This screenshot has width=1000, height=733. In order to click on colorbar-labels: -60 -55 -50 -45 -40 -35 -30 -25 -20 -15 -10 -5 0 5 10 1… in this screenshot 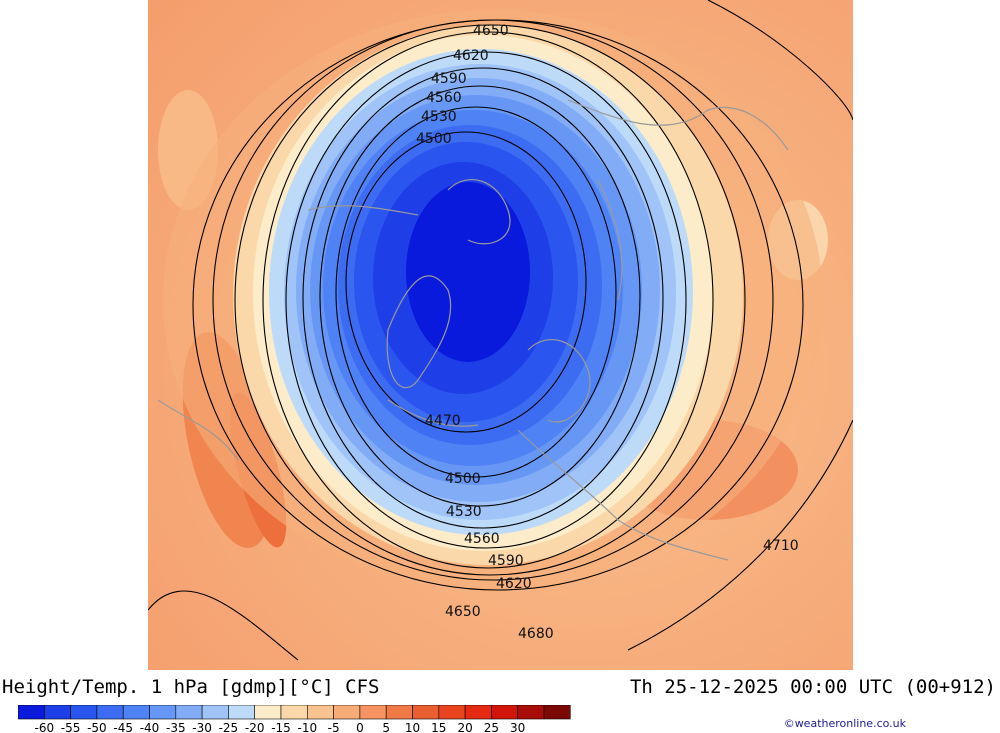, I will do `click(279, 727)`.